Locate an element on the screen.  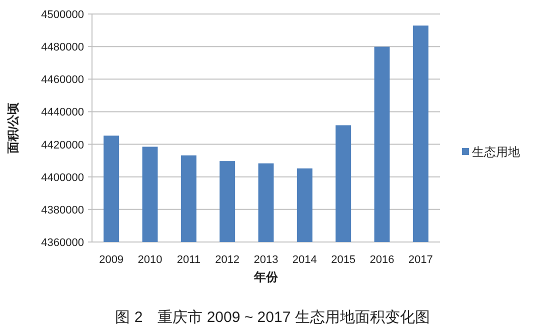
legend-label: 生态用地 is located at coordinates (496, 152).